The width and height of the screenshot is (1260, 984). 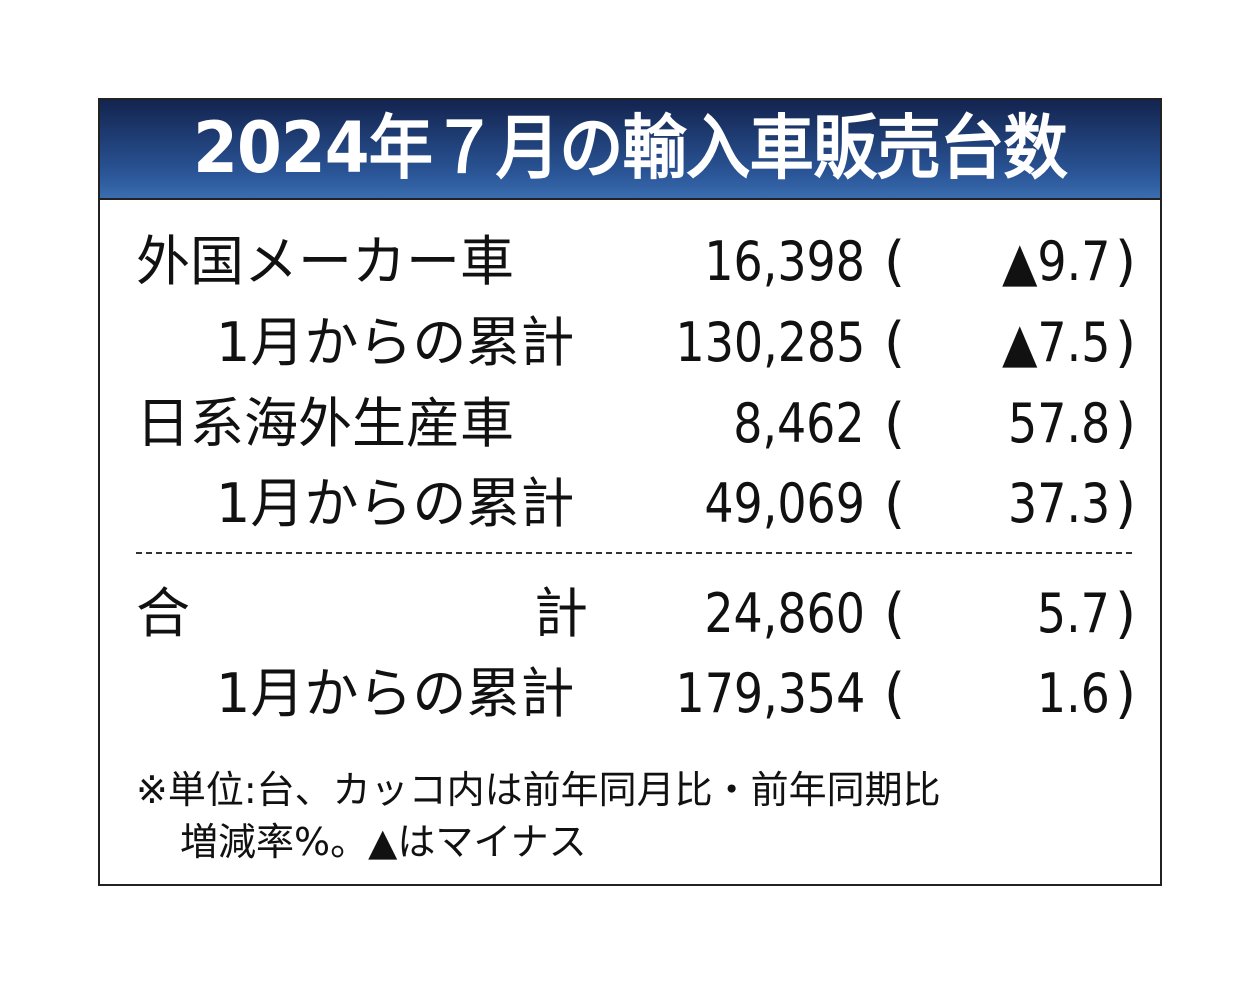 I want to click on row-label: 日系海外生産車, so click(x=325, y=423).